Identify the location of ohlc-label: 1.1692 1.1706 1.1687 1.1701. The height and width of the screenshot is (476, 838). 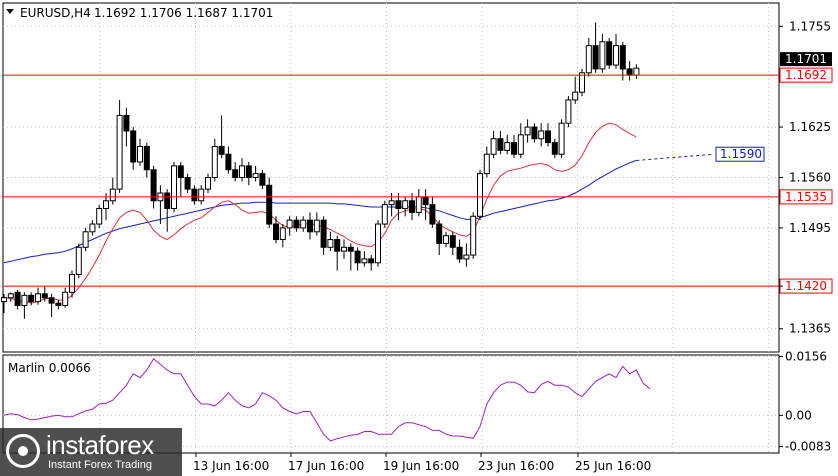
(183, 13).